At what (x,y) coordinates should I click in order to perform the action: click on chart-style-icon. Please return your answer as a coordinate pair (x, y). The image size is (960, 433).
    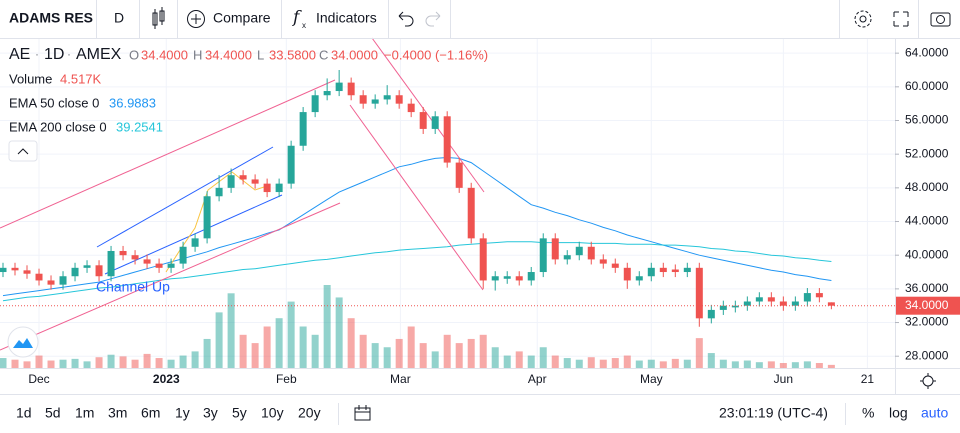
    Looking at the image, I should click on (158, 18).